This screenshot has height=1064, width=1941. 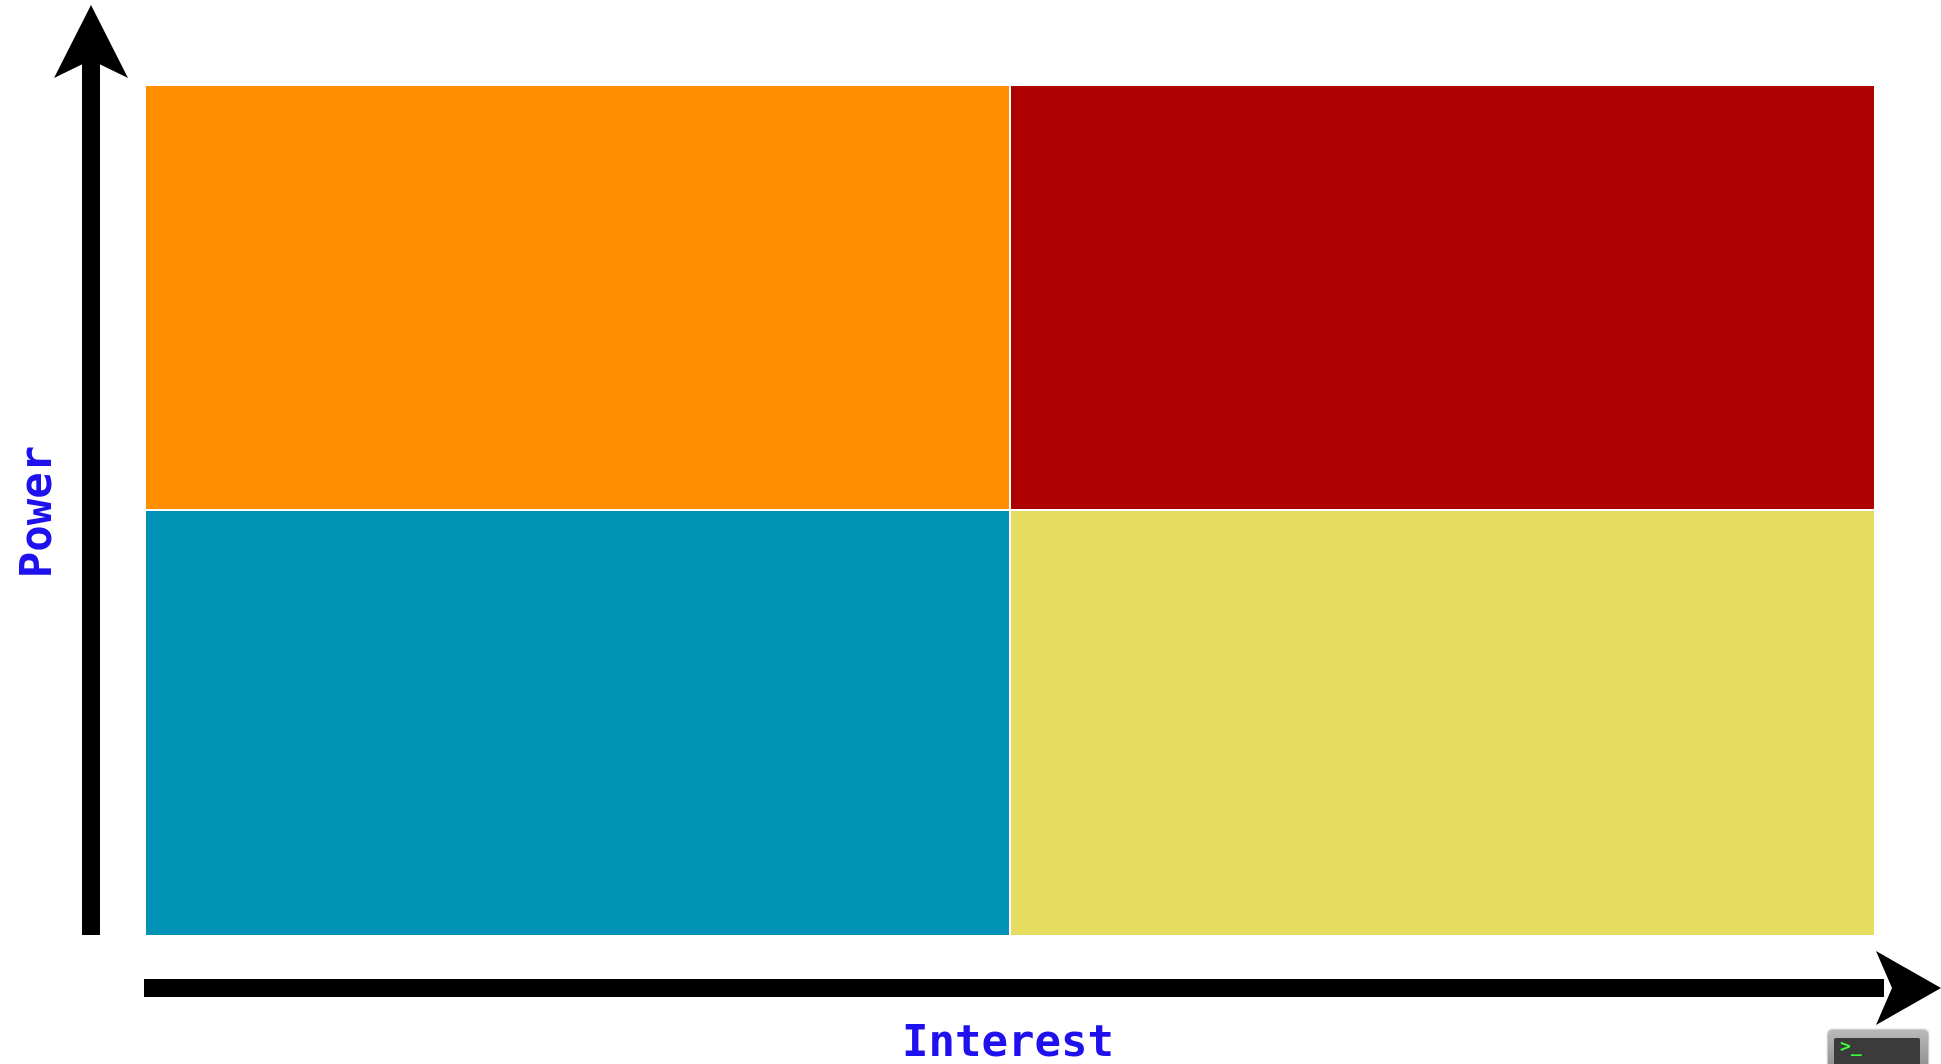 I want to click on x-axis-label: Interest, so click(x=1008, y=1040).